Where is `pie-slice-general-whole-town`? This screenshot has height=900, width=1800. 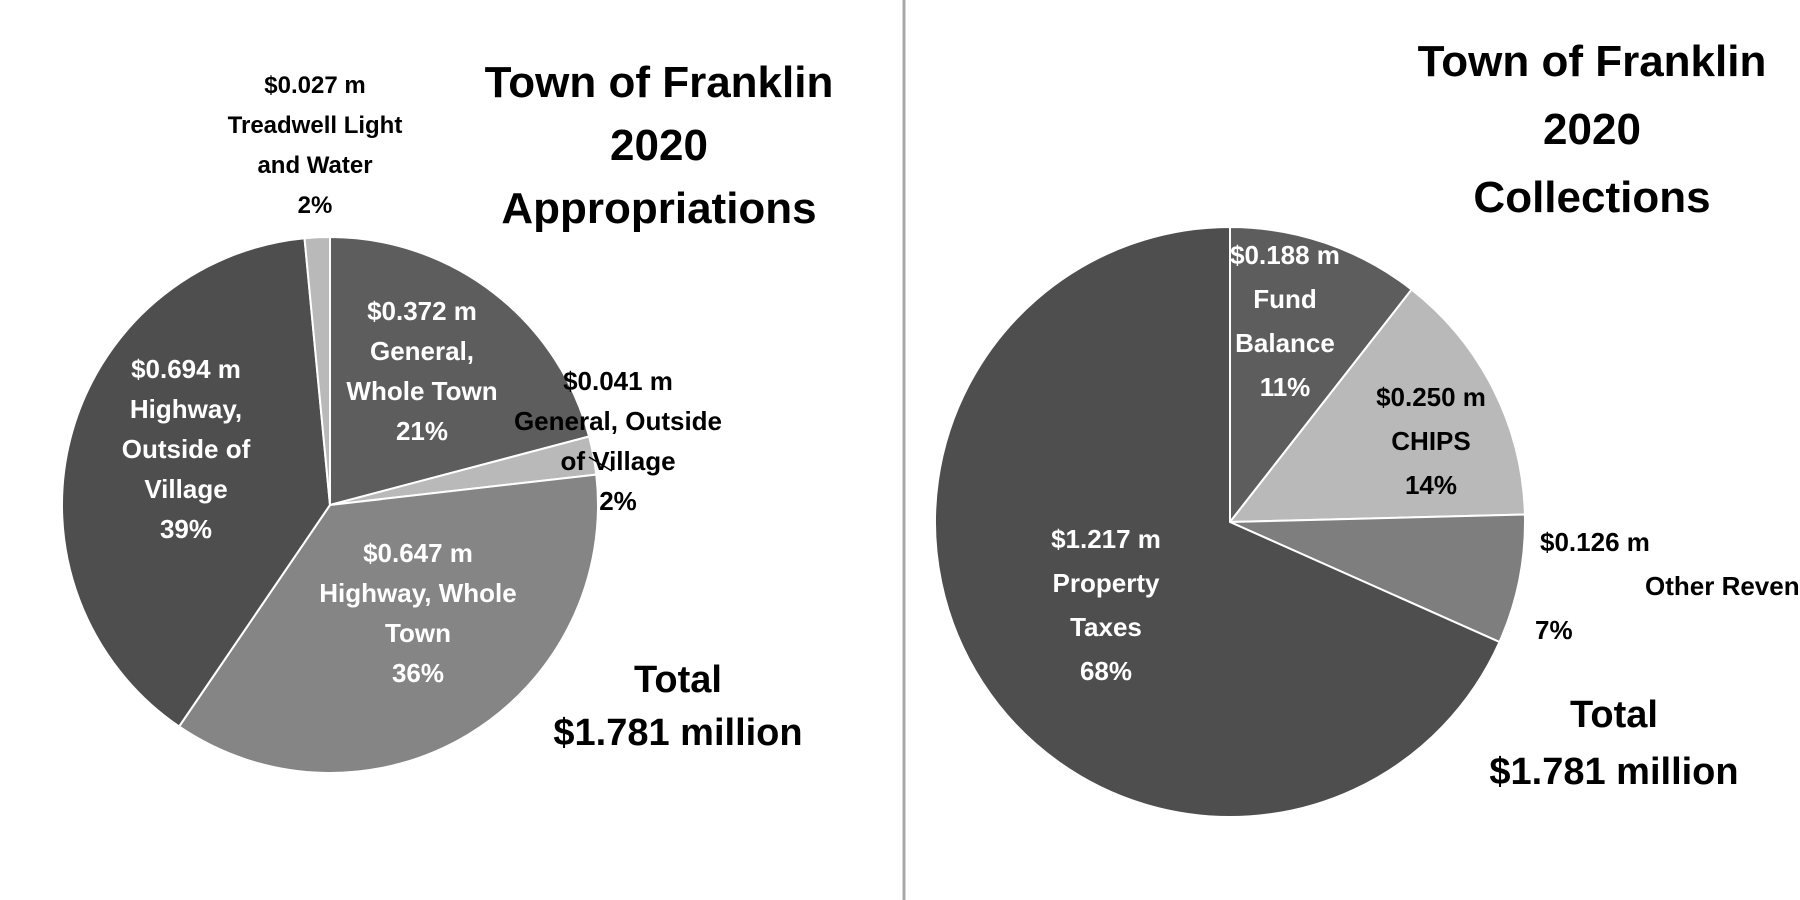
pie-slice-general-whole-town is located at coordinates (460, 371).